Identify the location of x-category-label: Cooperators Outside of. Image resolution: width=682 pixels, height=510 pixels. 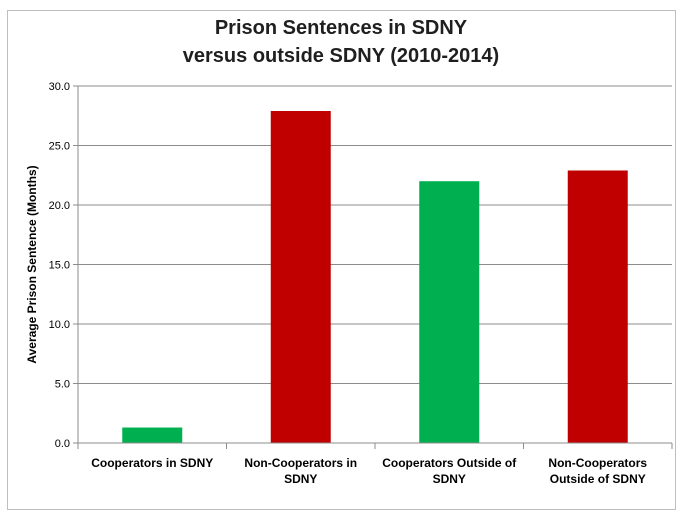
(449, 463).